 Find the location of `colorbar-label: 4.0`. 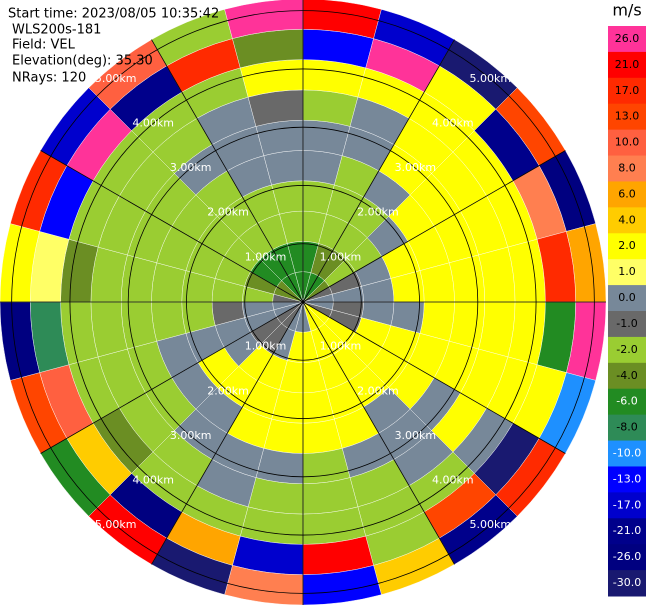

colorbar-label: 4.0 is located at coordinates (627, 219).